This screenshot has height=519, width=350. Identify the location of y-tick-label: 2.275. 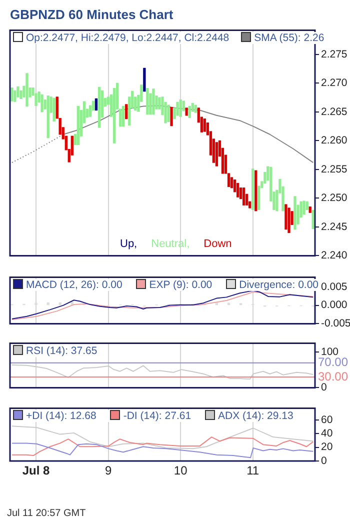
(334, 54).